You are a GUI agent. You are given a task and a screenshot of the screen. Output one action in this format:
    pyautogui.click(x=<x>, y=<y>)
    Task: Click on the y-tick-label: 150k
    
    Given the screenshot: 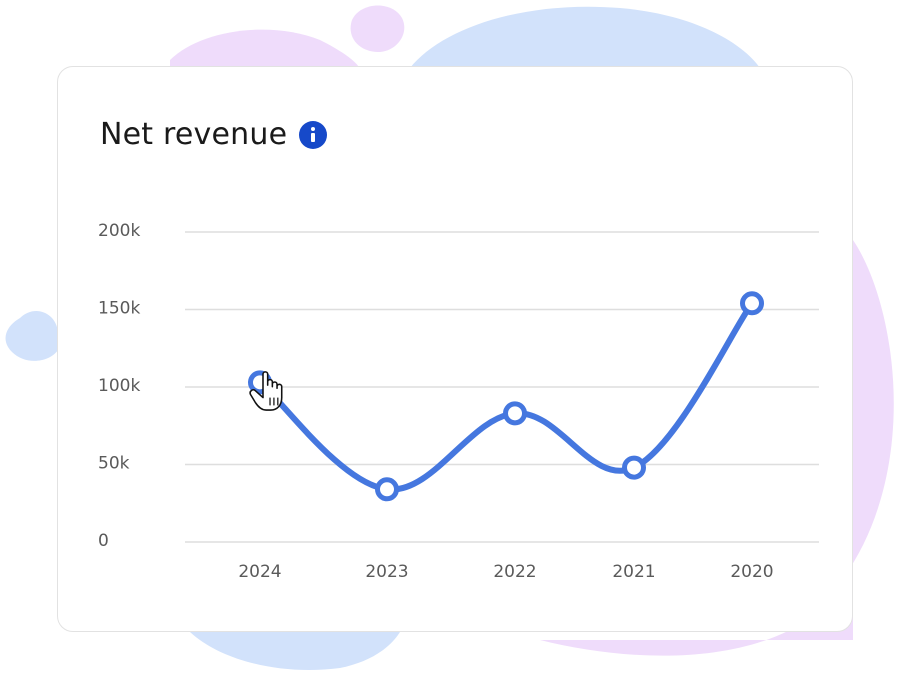 What is the action you would take?
    pyautogui.click(x=119, y=309)
    